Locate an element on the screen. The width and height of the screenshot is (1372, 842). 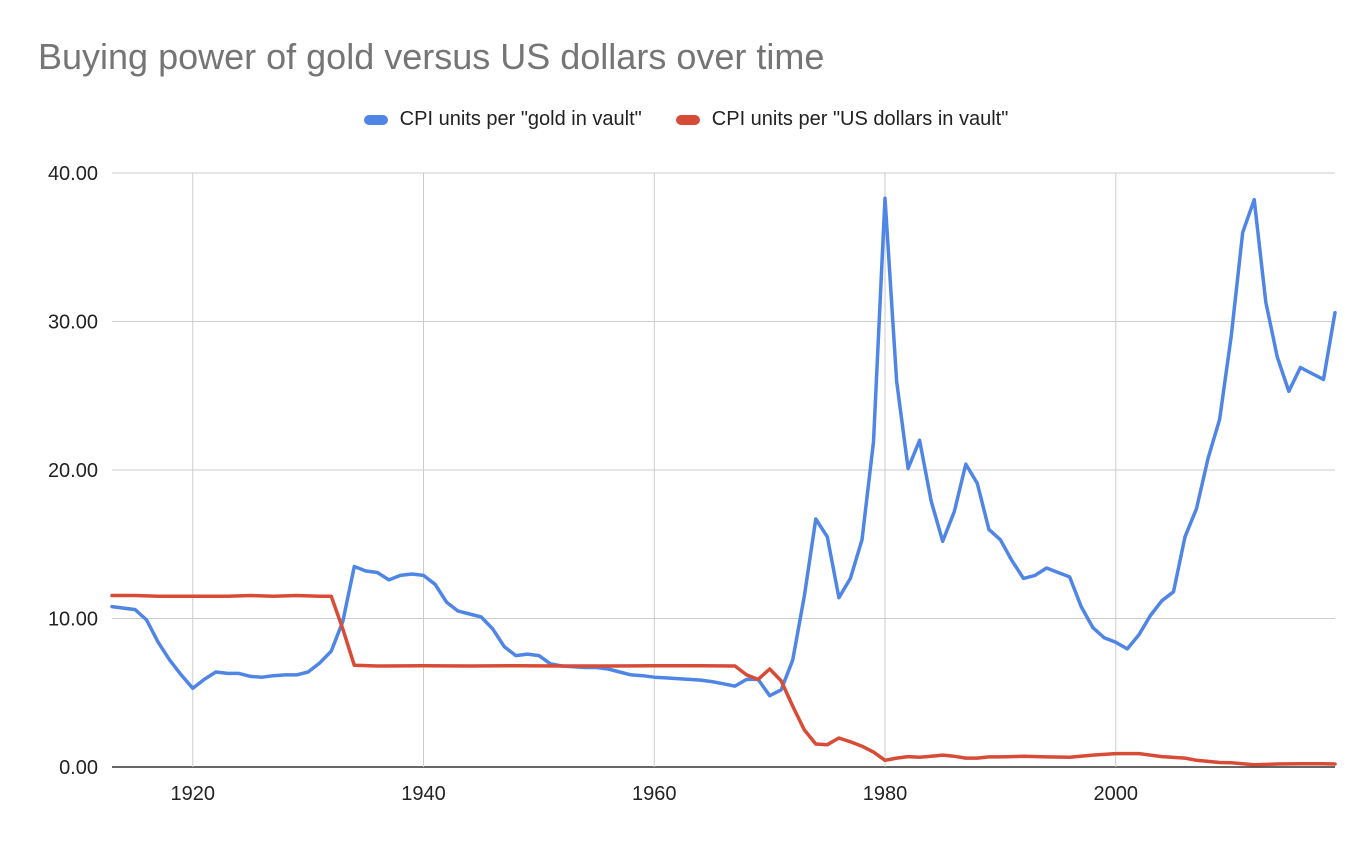
y-tick-label: 30.00 is located at coordinates (73, 323).